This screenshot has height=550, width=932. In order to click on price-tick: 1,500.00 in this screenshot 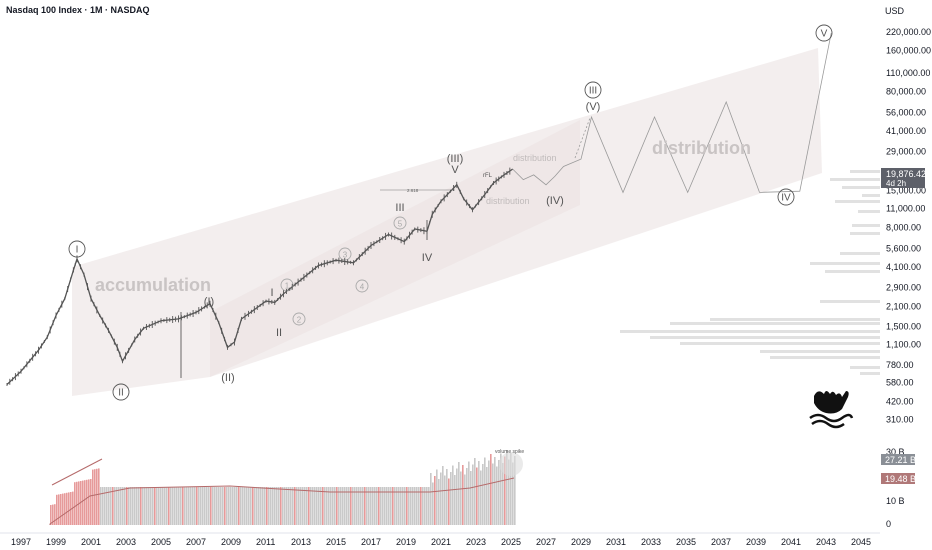, I will do `click(903, 326)`.